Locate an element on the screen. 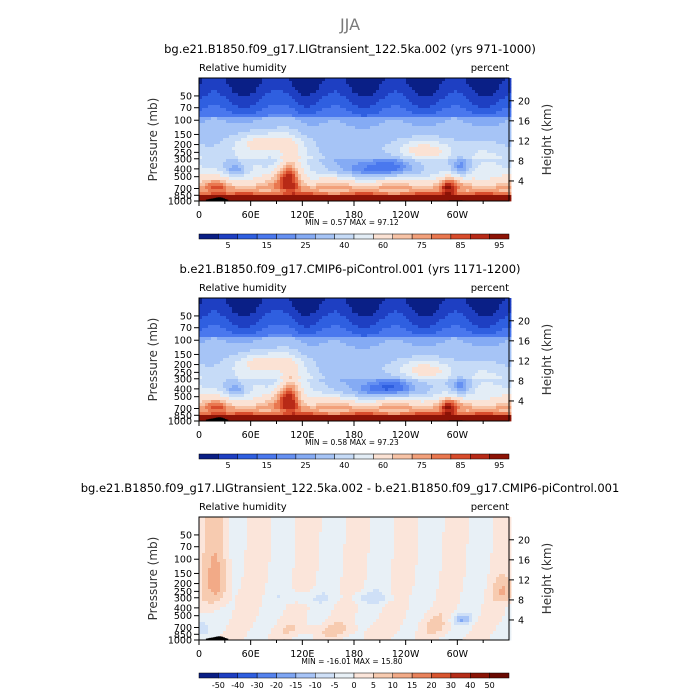  colorbar-label: 15 is located at coordinates (267, 245).